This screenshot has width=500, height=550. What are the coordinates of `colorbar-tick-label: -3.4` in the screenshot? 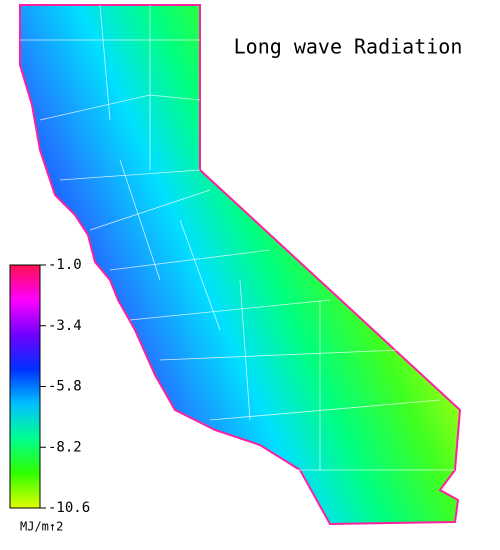 It's located at (65, 326).